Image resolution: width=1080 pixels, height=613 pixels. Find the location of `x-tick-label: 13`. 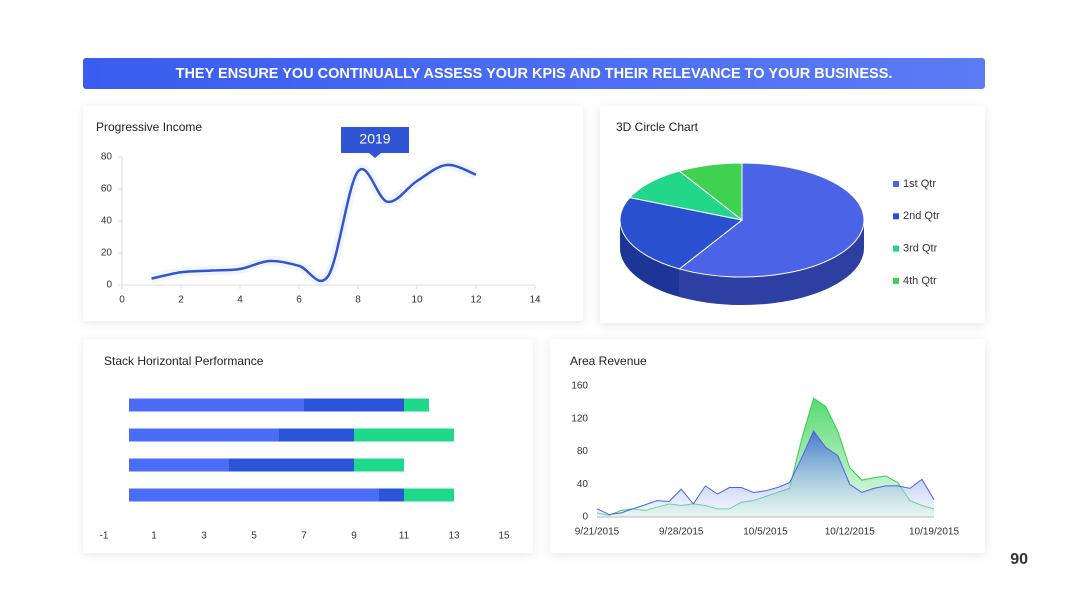

x-tick-label: 13 is located at coordinates (454, 536).